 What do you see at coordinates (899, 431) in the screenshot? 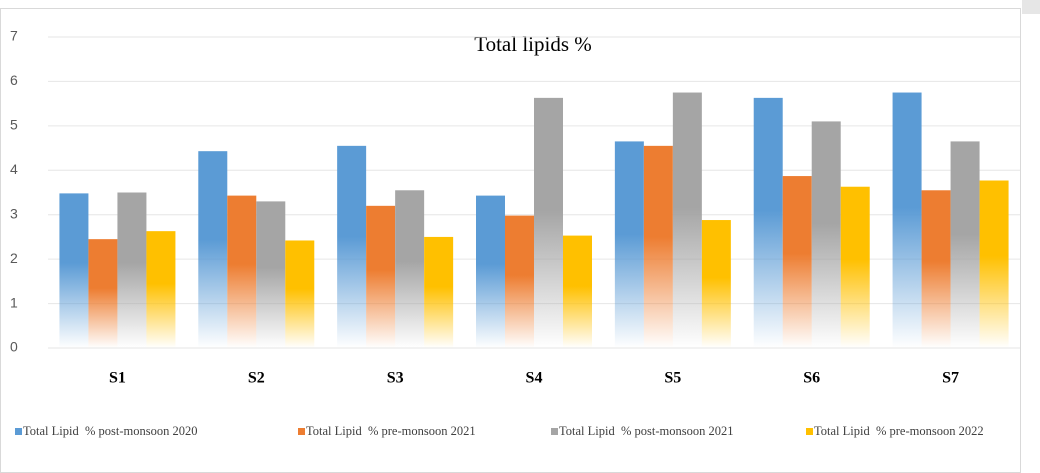
I see `legend-label: Total Lipid % pre-monsoon 2022` at bounding box center [899, 431].